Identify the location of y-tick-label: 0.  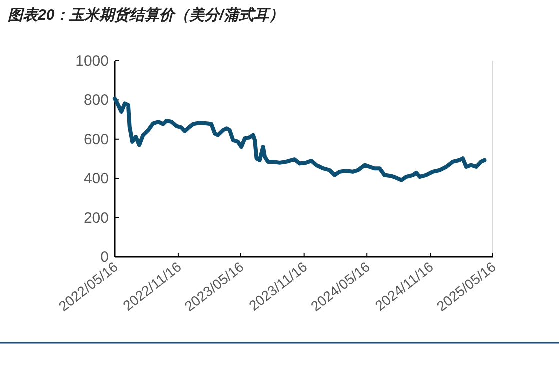
(104, 257).